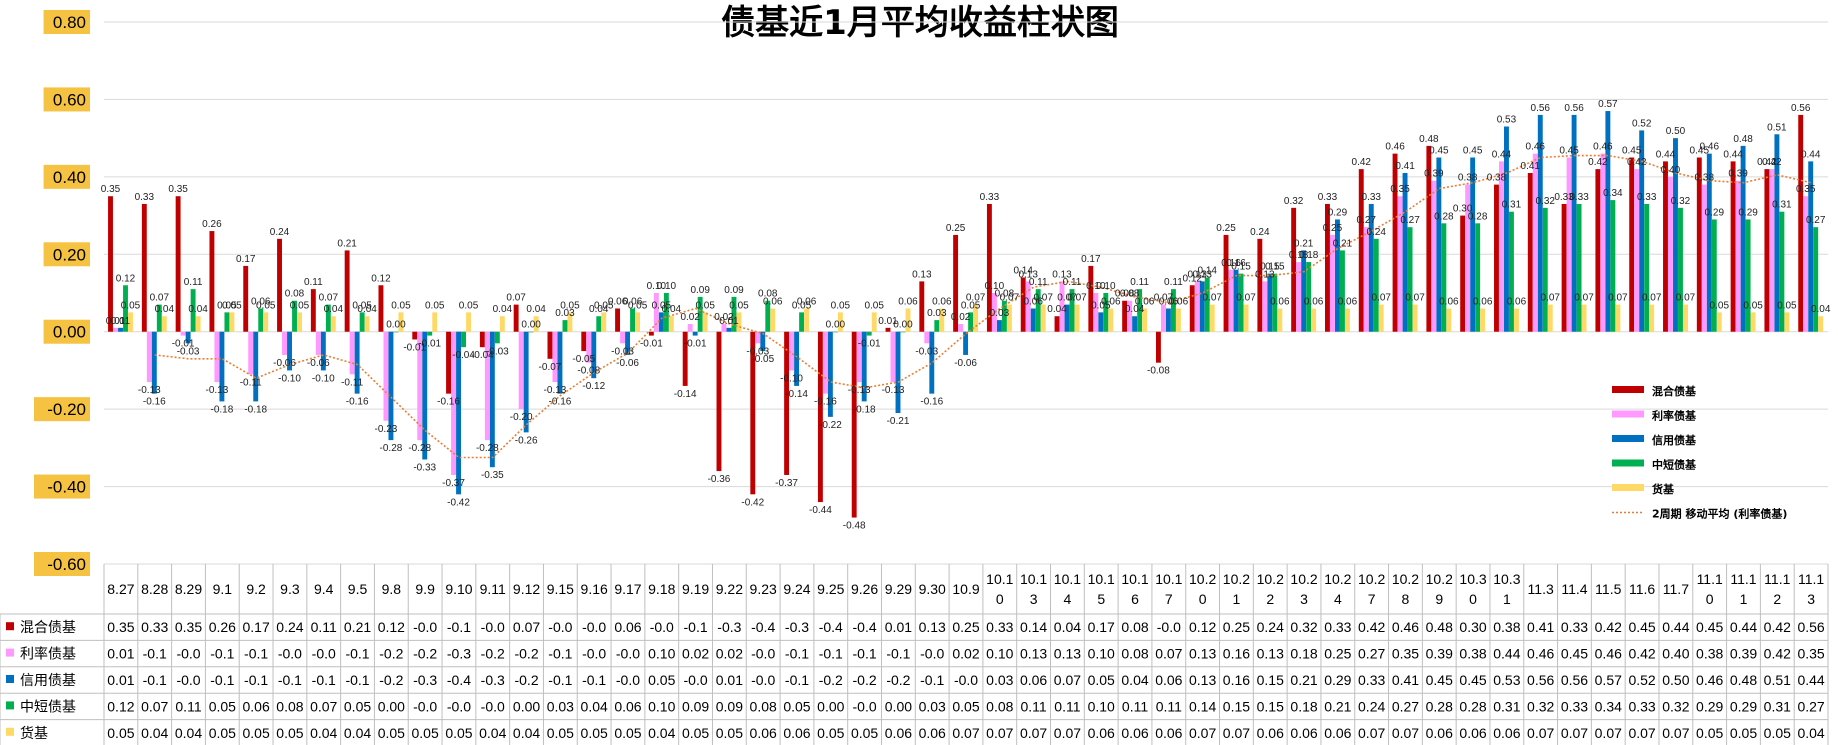 This screenshot has height=745, width=1838. What do you see at coordinates (1270, 706) in the screenshot?
I see `table-cell: 0.15` at bounding box center [1270, 706].